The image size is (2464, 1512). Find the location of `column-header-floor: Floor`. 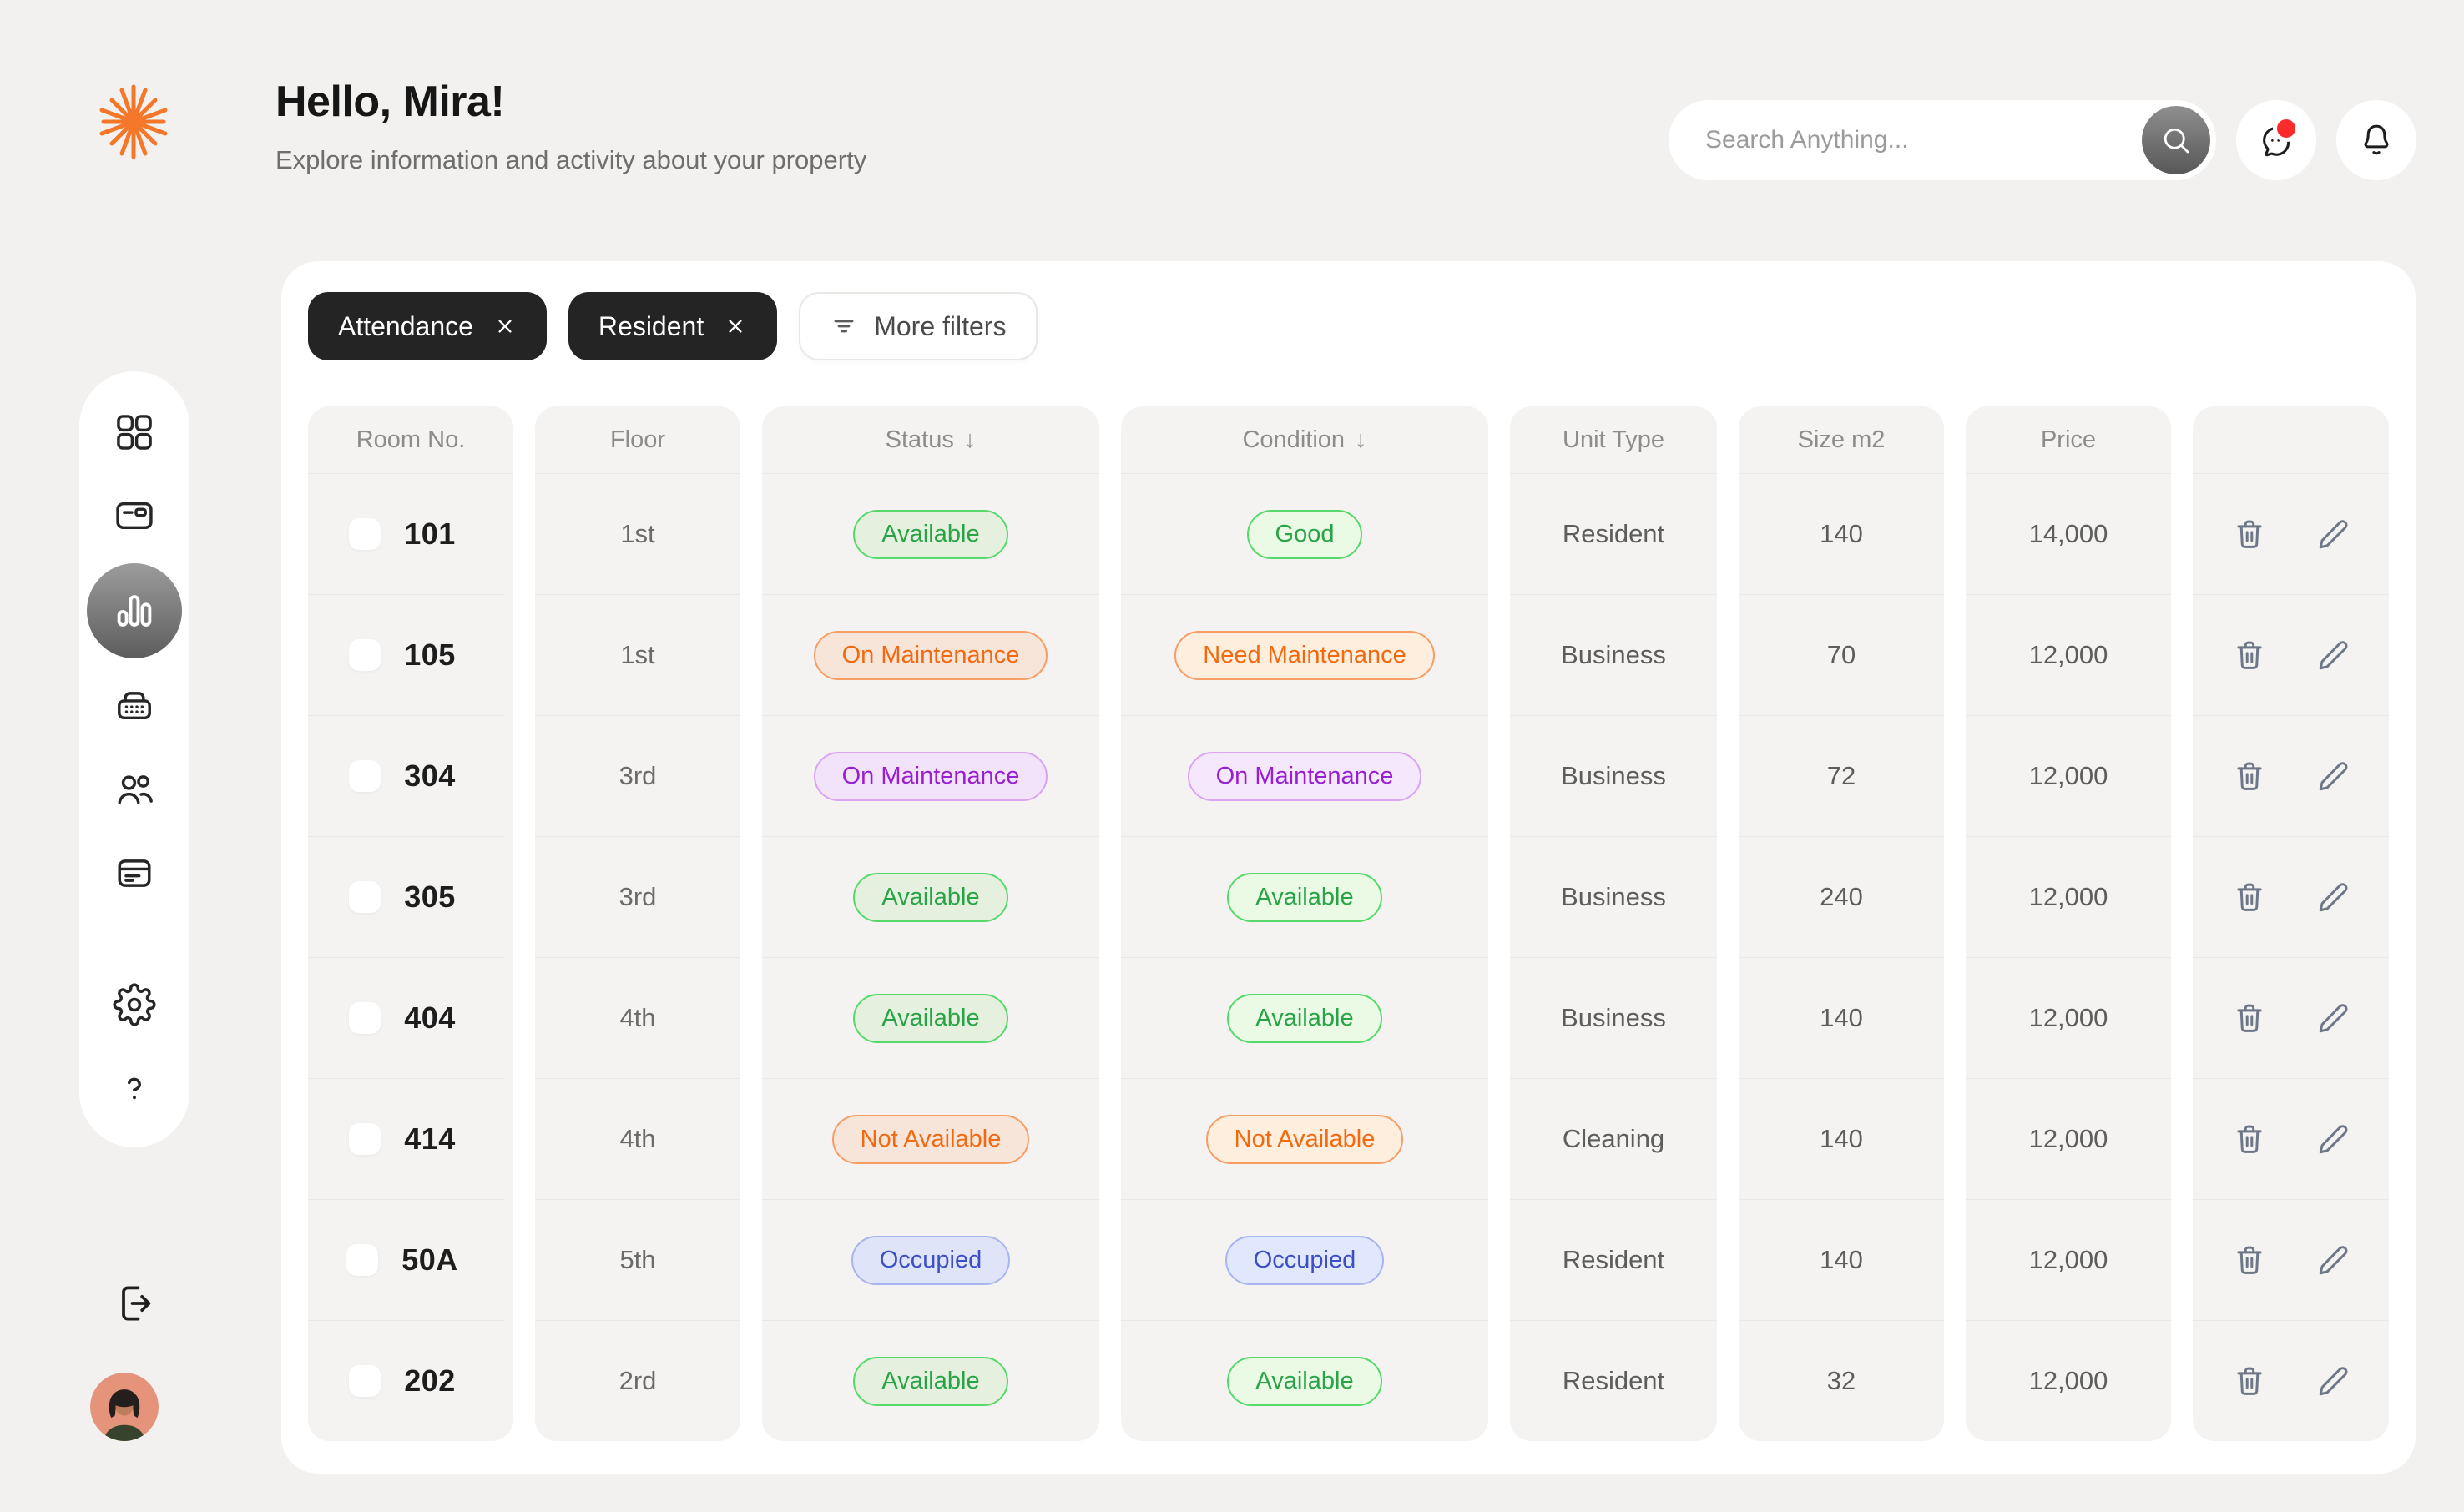

column-header-floor: Floor is located at coordinates (637, 440).